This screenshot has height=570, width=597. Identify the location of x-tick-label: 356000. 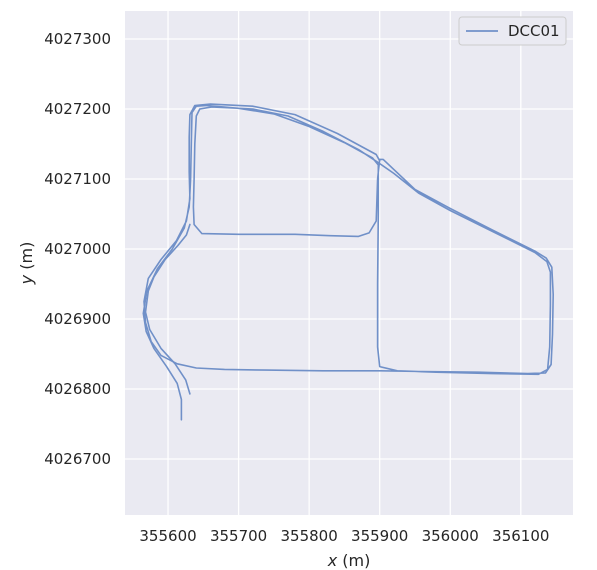
(450, 536).